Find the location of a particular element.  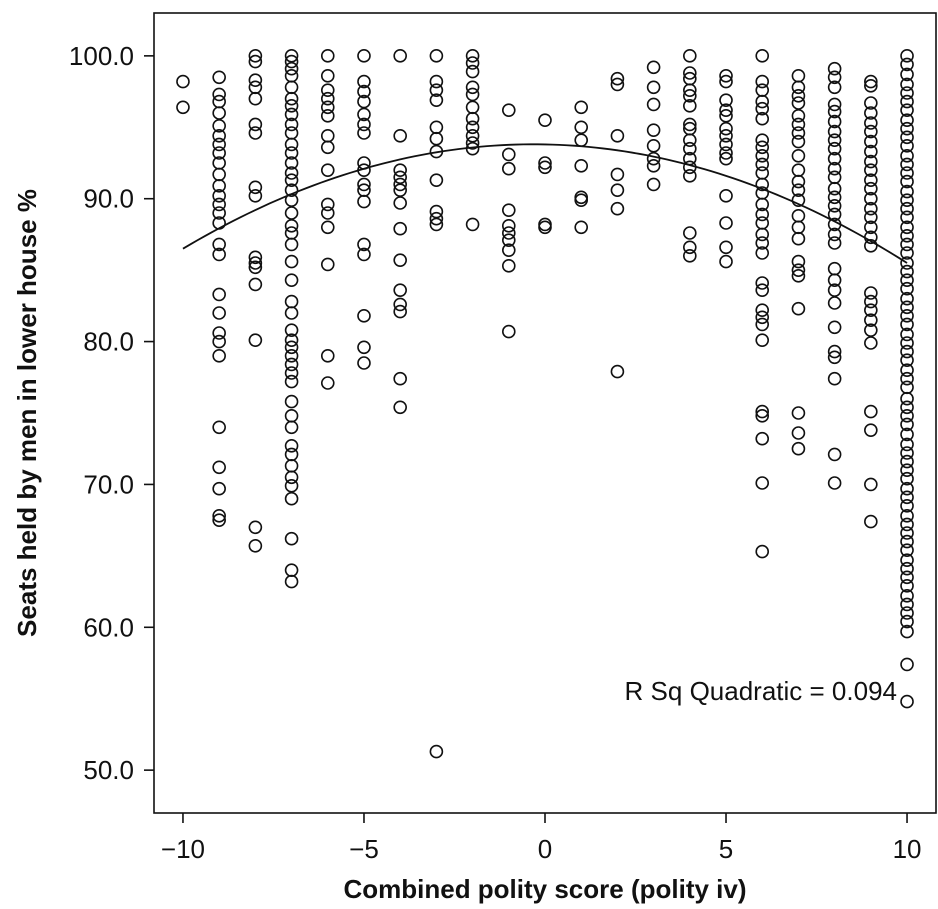

y-tick-label: 100.0 is located at coordinates (101, 56).